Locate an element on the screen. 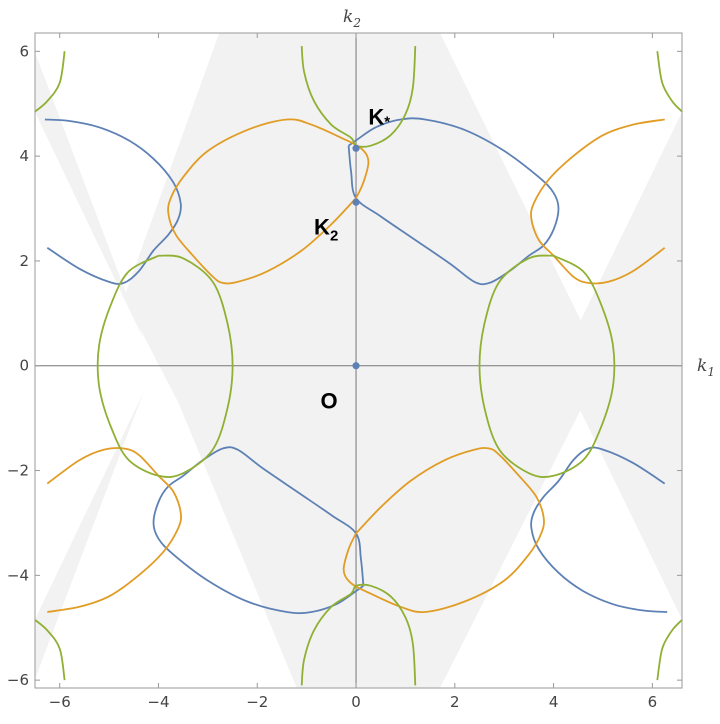 This screenshot has height=724, width=720. y-tick-label: 2 is located at coordinates (24, 261).